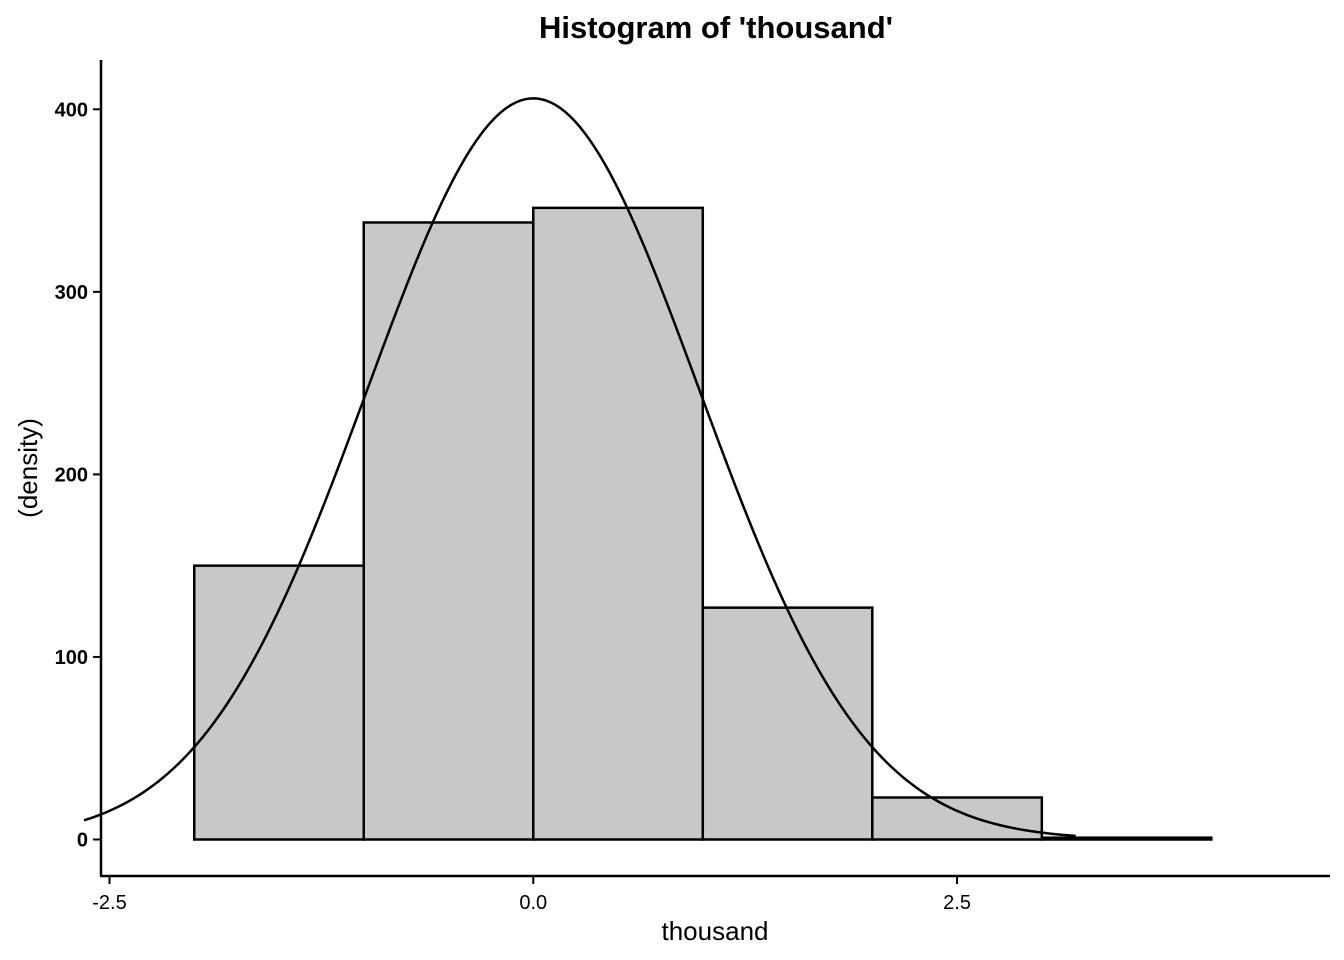  What do you see at coordinates (71, 475) in the screenshot?
I see `y-tick-label: 200` at bounding box center [71, 475].